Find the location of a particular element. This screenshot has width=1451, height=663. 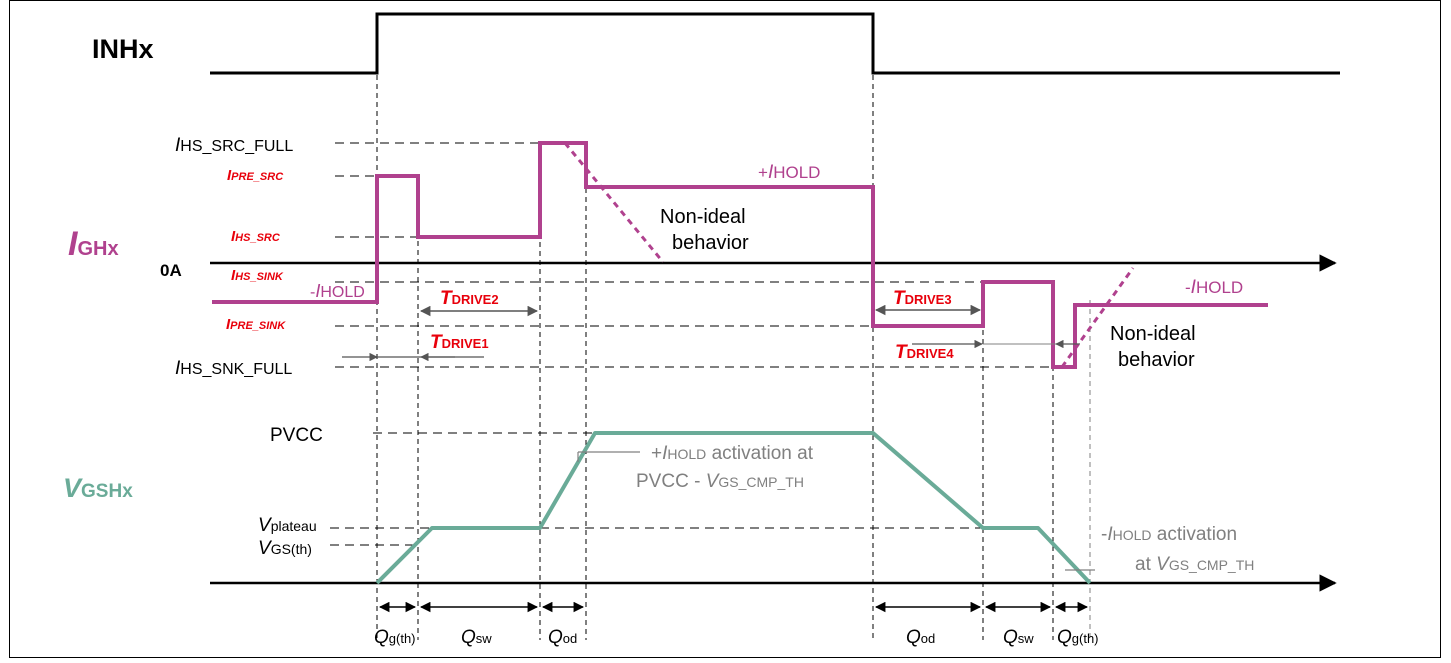

pre-sink-label: IPRE_SINK is located at coordinates (256, 324).